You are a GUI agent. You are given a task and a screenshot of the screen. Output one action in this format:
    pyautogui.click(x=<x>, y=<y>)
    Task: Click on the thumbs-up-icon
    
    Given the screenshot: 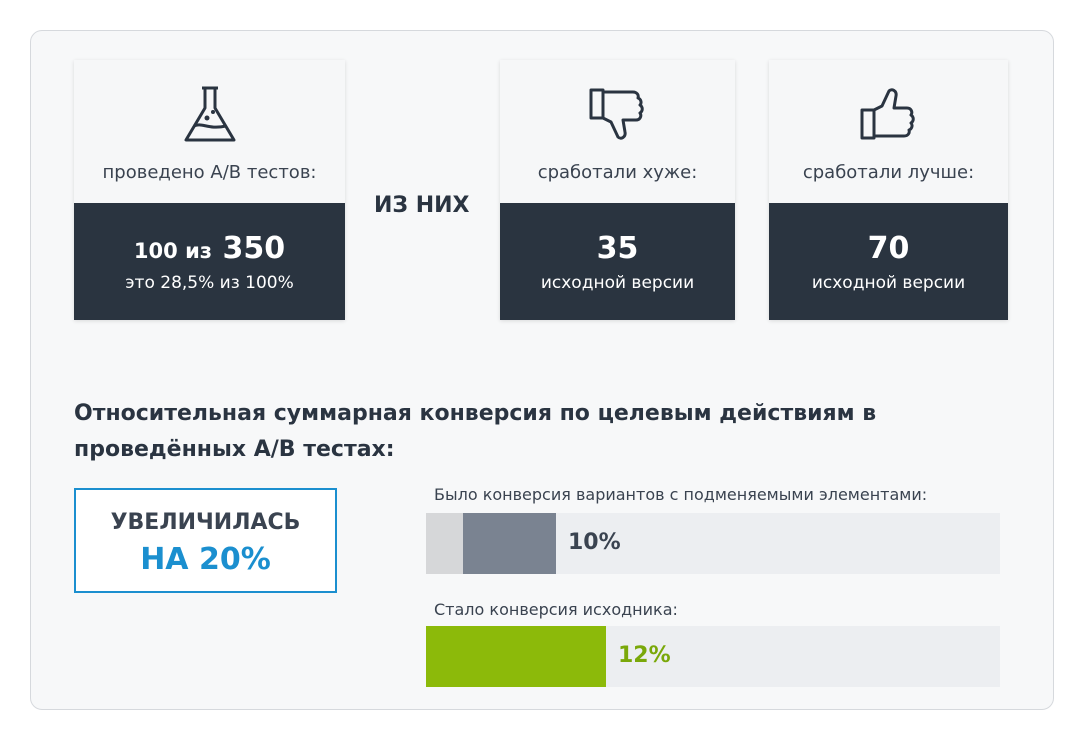 What is the action you would take?
    pyautogui.click(x=887, y=114)
    